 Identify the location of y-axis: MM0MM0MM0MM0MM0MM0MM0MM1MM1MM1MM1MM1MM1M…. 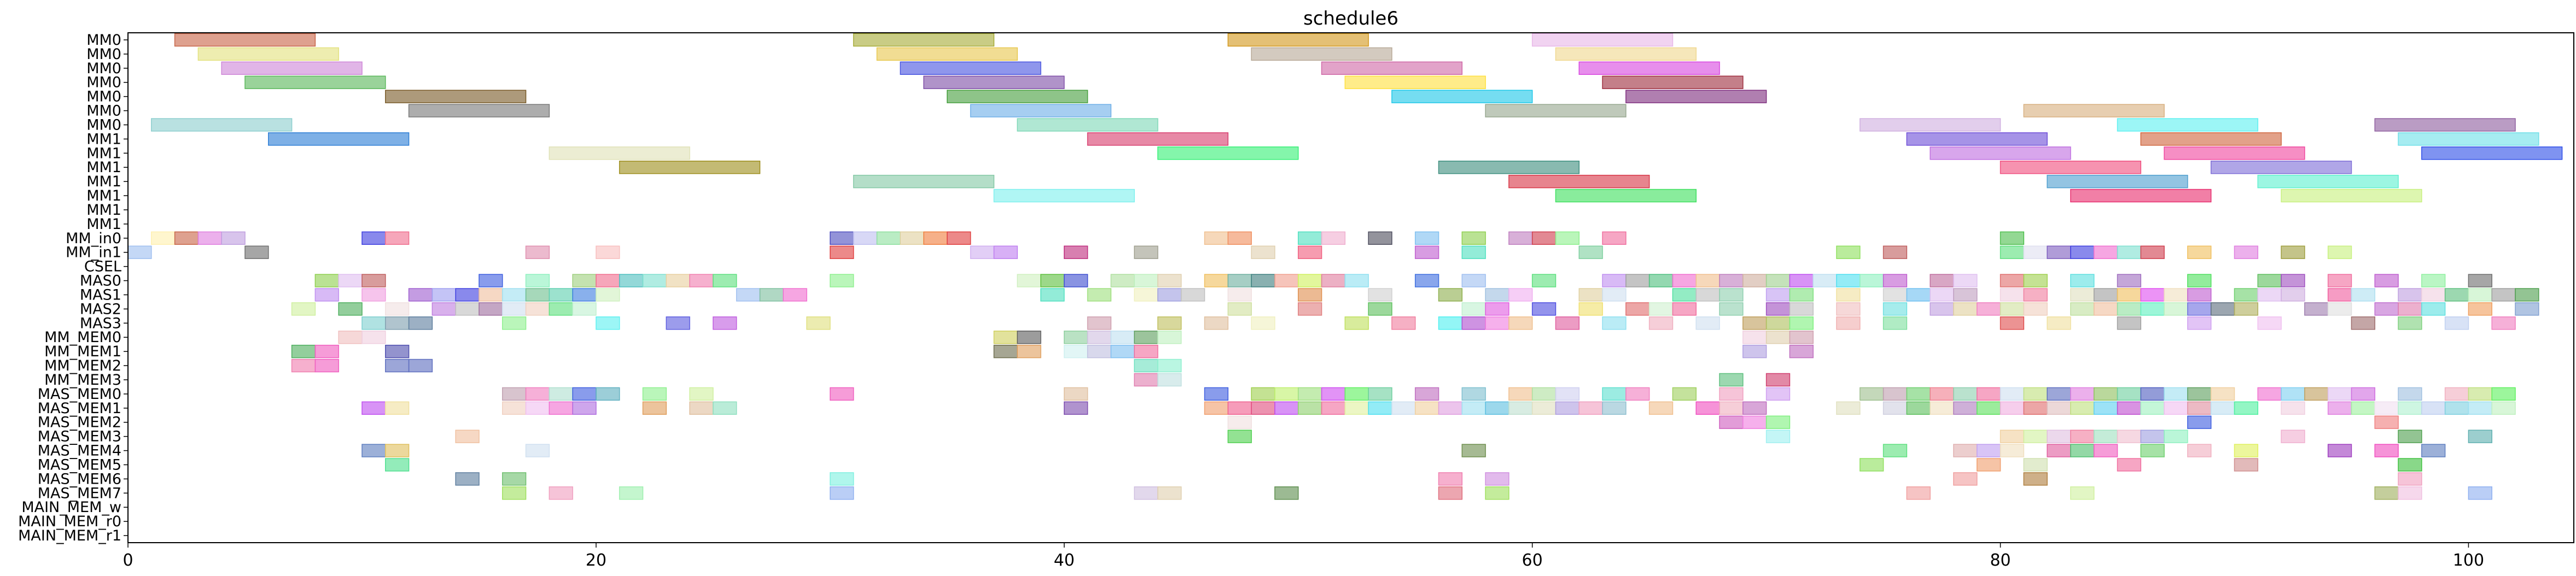
(73, 288).